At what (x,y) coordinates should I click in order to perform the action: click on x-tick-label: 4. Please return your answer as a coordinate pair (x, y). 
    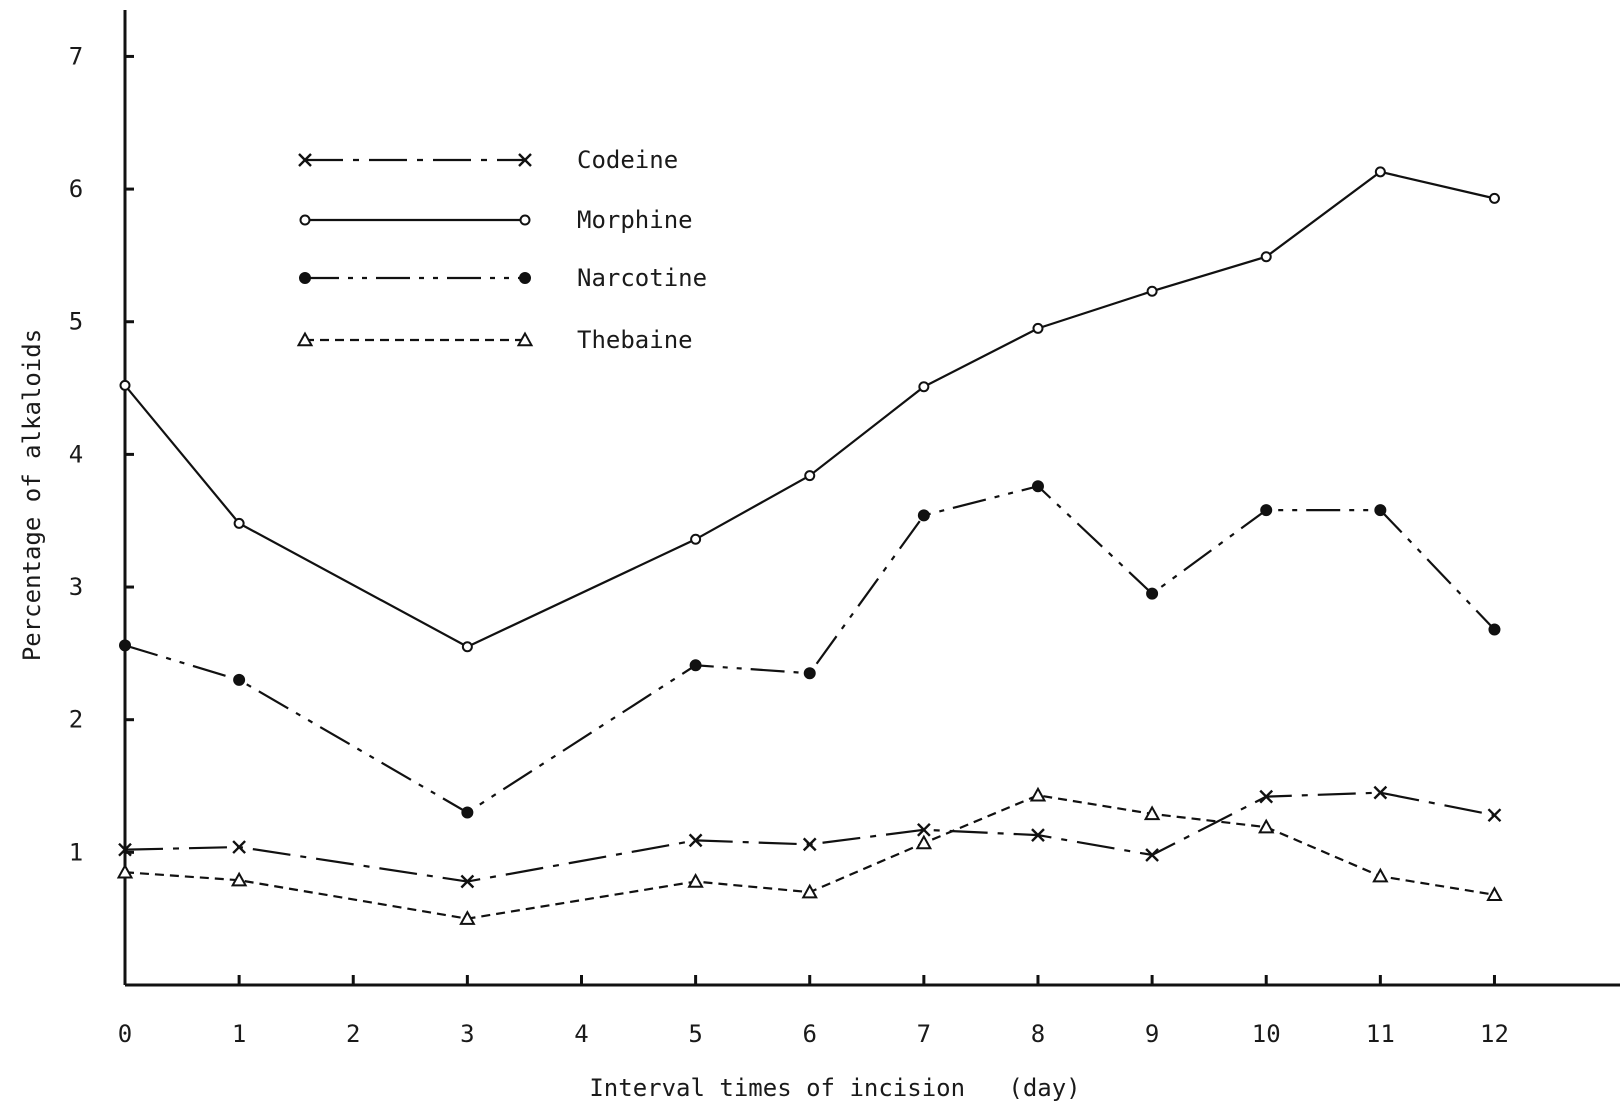
    Looking at the image, I should click on (581, 1034).